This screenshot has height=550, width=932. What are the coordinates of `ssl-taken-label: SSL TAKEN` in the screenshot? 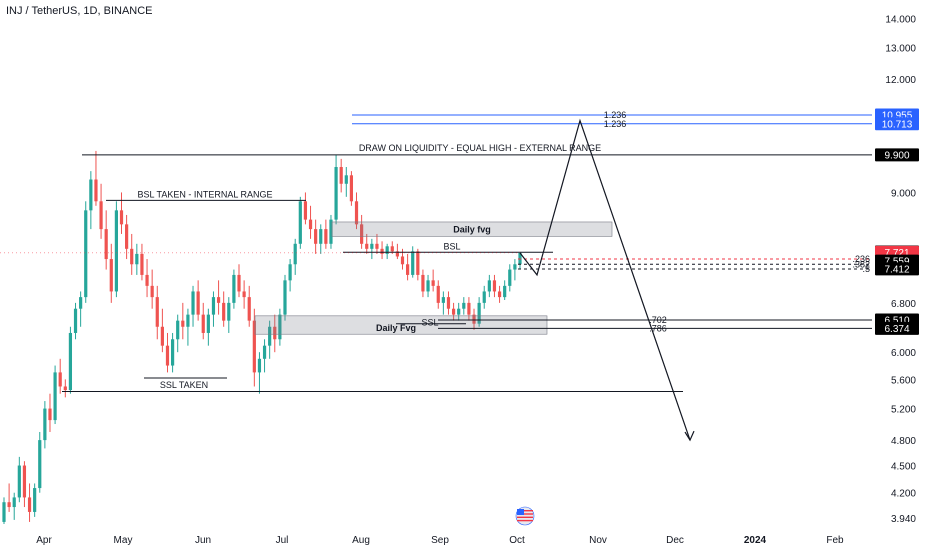 It's located at (184, 385).